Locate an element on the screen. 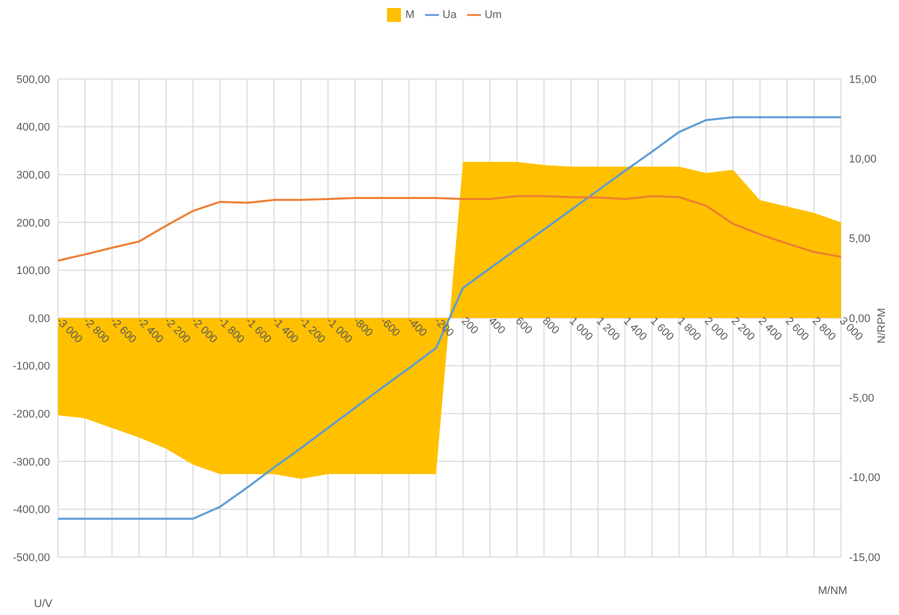 The height and width of the screenshot is (615, 899). x-tick-label: 1 400 is located at coordinates (634, 329).